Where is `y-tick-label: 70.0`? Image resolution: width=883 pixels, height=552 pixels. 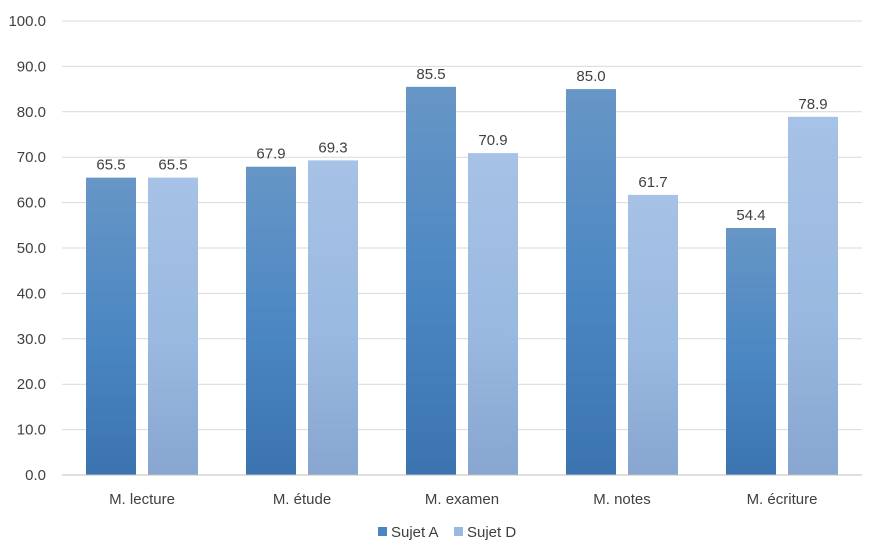
y-tick-label: 70.0 is located at coordinates (31, 157).